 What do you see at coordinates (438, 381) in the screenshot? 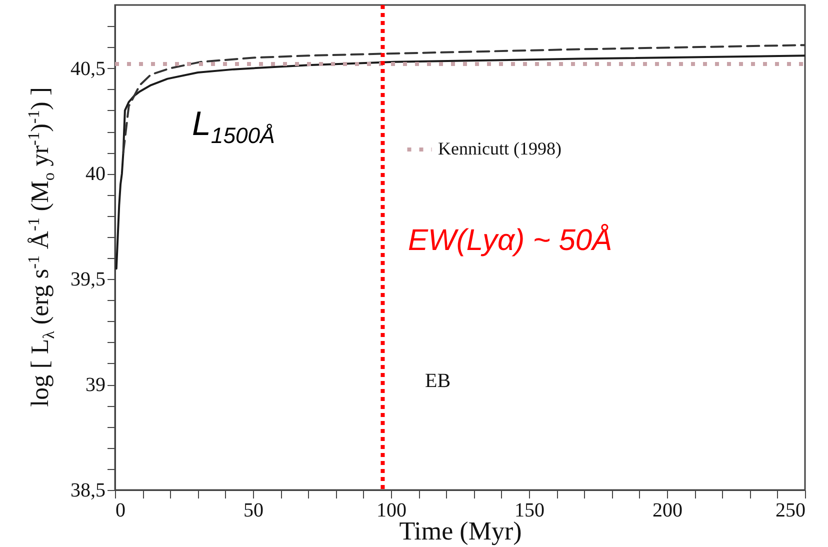
I see `annotation: EB` at bounding box center [438, 381].